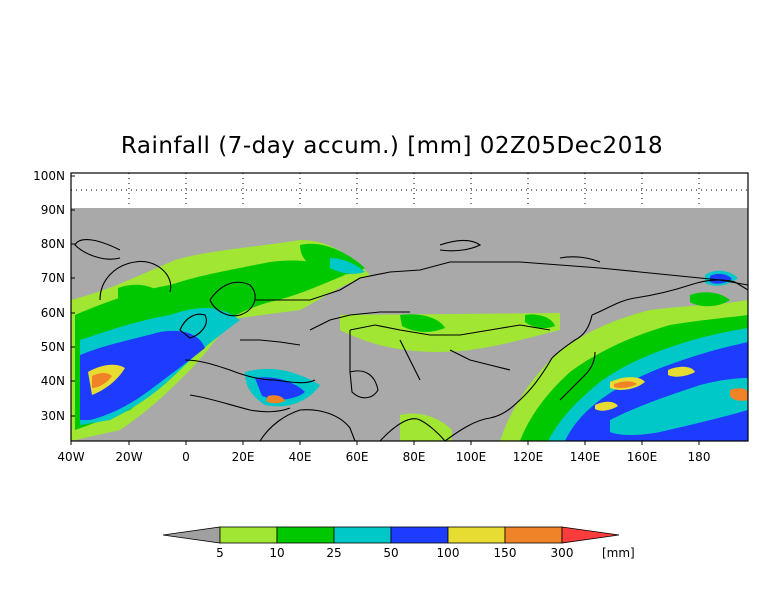 This screenshot has width=784, height=612. I want to click on color-legend, so click(391, 535).